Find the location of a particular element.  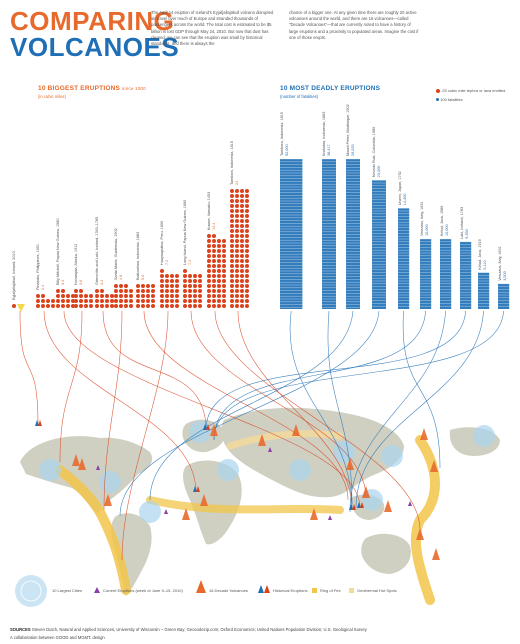

biggest-bar-label: Baitoushan, Indonesia, 1883 is located at coordinates (138, 256).